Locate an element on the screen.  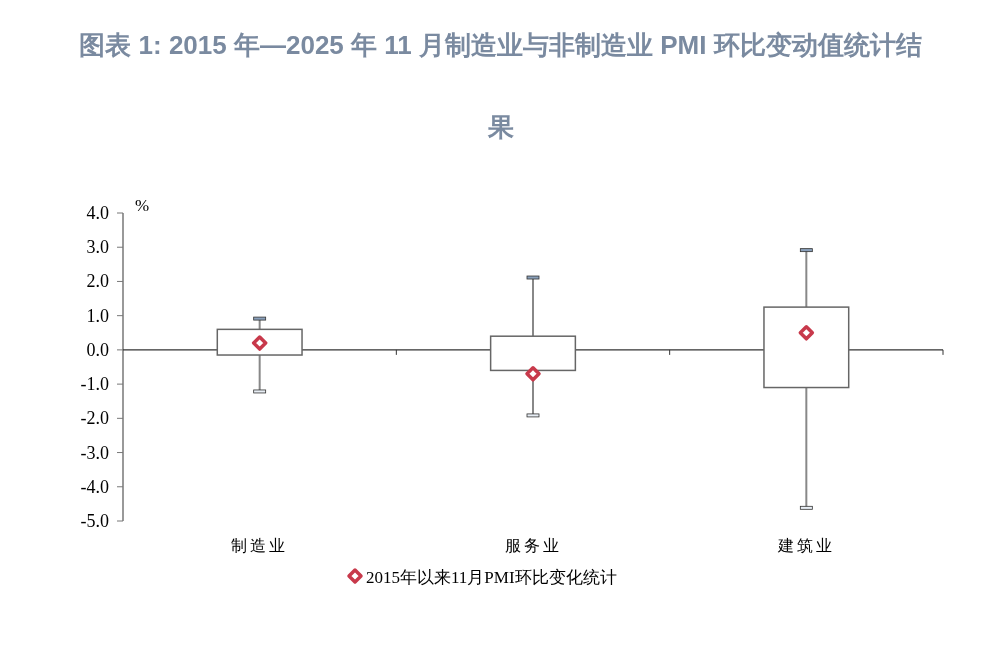
y-tick-label: -1.0 is located at coordinates (94, 384).